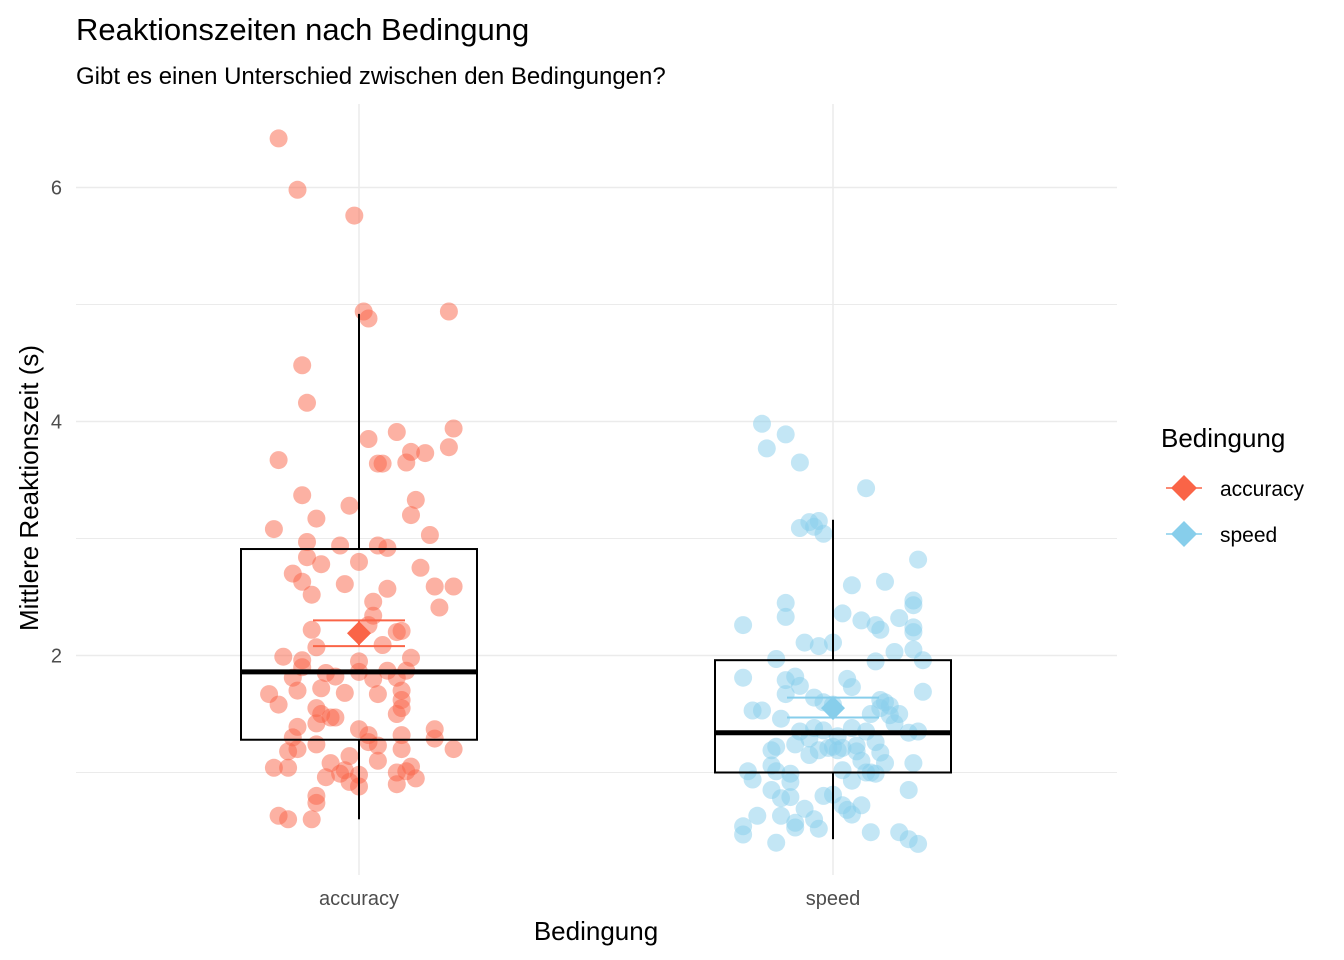 This screenshot has height=960, width=1344. What do you see at coordinates (56, 657) in the screenshot?
I see `y-tick-label: 2` at bounding box center [56, 657].